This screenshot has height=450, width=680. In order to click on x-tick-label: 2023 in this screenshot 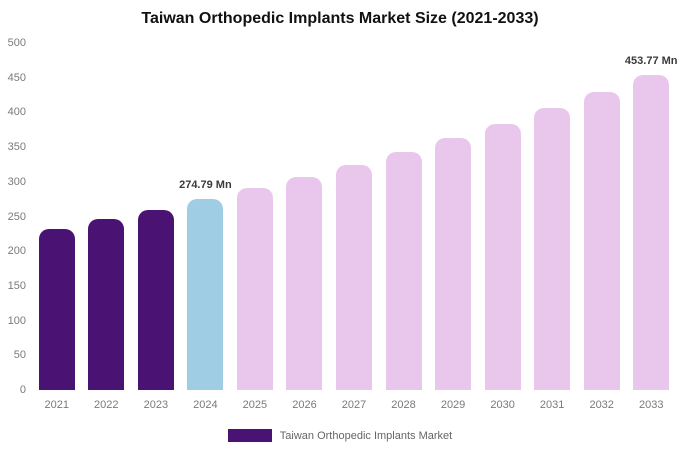, I will do `click(156, 405)`.